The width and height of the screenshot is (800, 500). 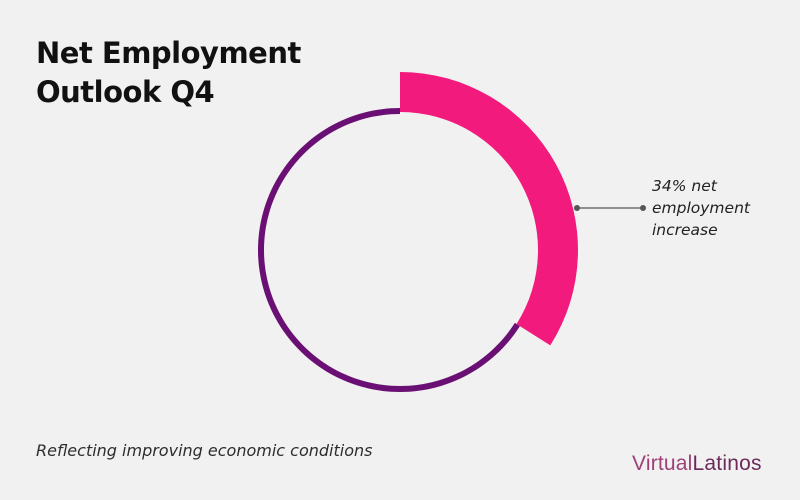 I want to click on chart-subtitle: Reflecting improving economic conditions, so click(x=204, y=450).